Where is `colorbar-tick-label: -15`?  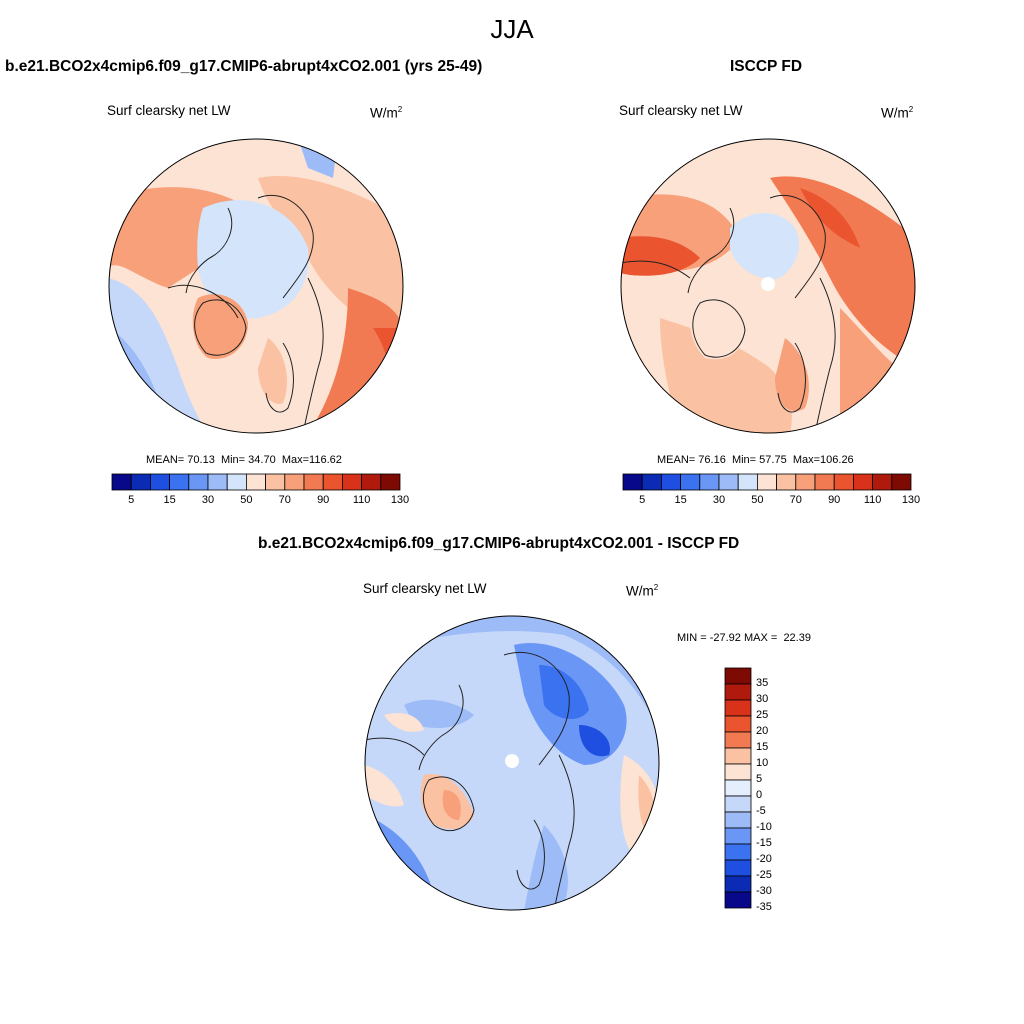
colorbar-tick-label: -15 is located at coordinates (764, 843).